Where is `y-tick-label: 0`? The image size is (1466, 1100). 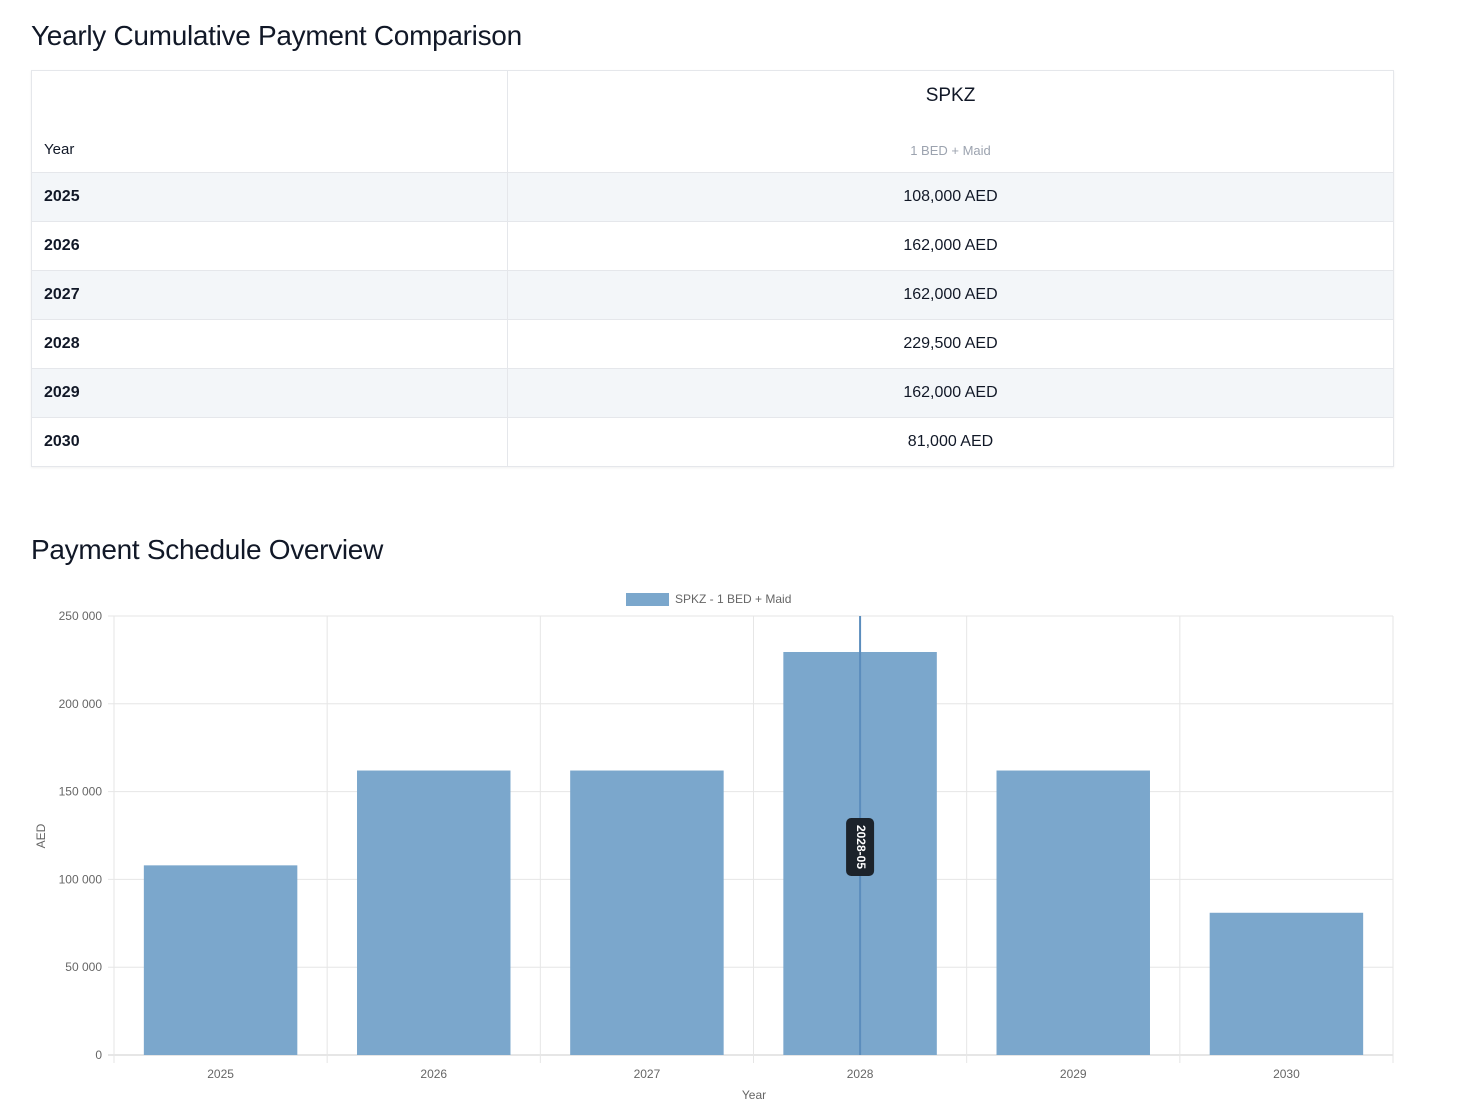
y-tick-label: 0 is located at coordinates (98, 1055).